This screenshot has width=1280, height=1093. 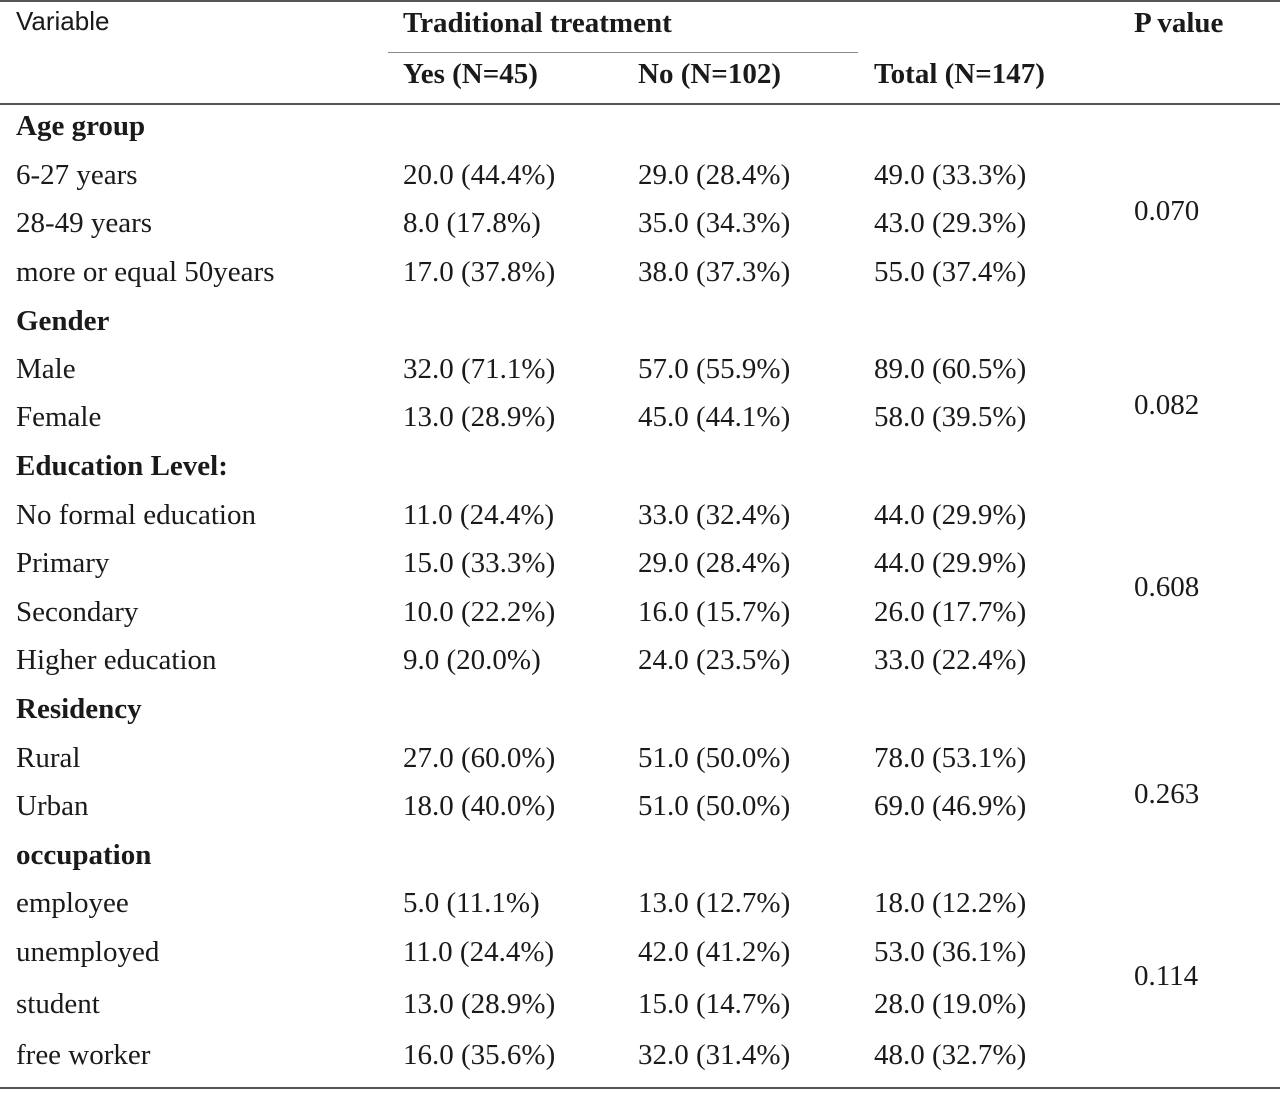 I want to click on cell-yes: 27.0 (60.0%), so click(x=479, y=758).